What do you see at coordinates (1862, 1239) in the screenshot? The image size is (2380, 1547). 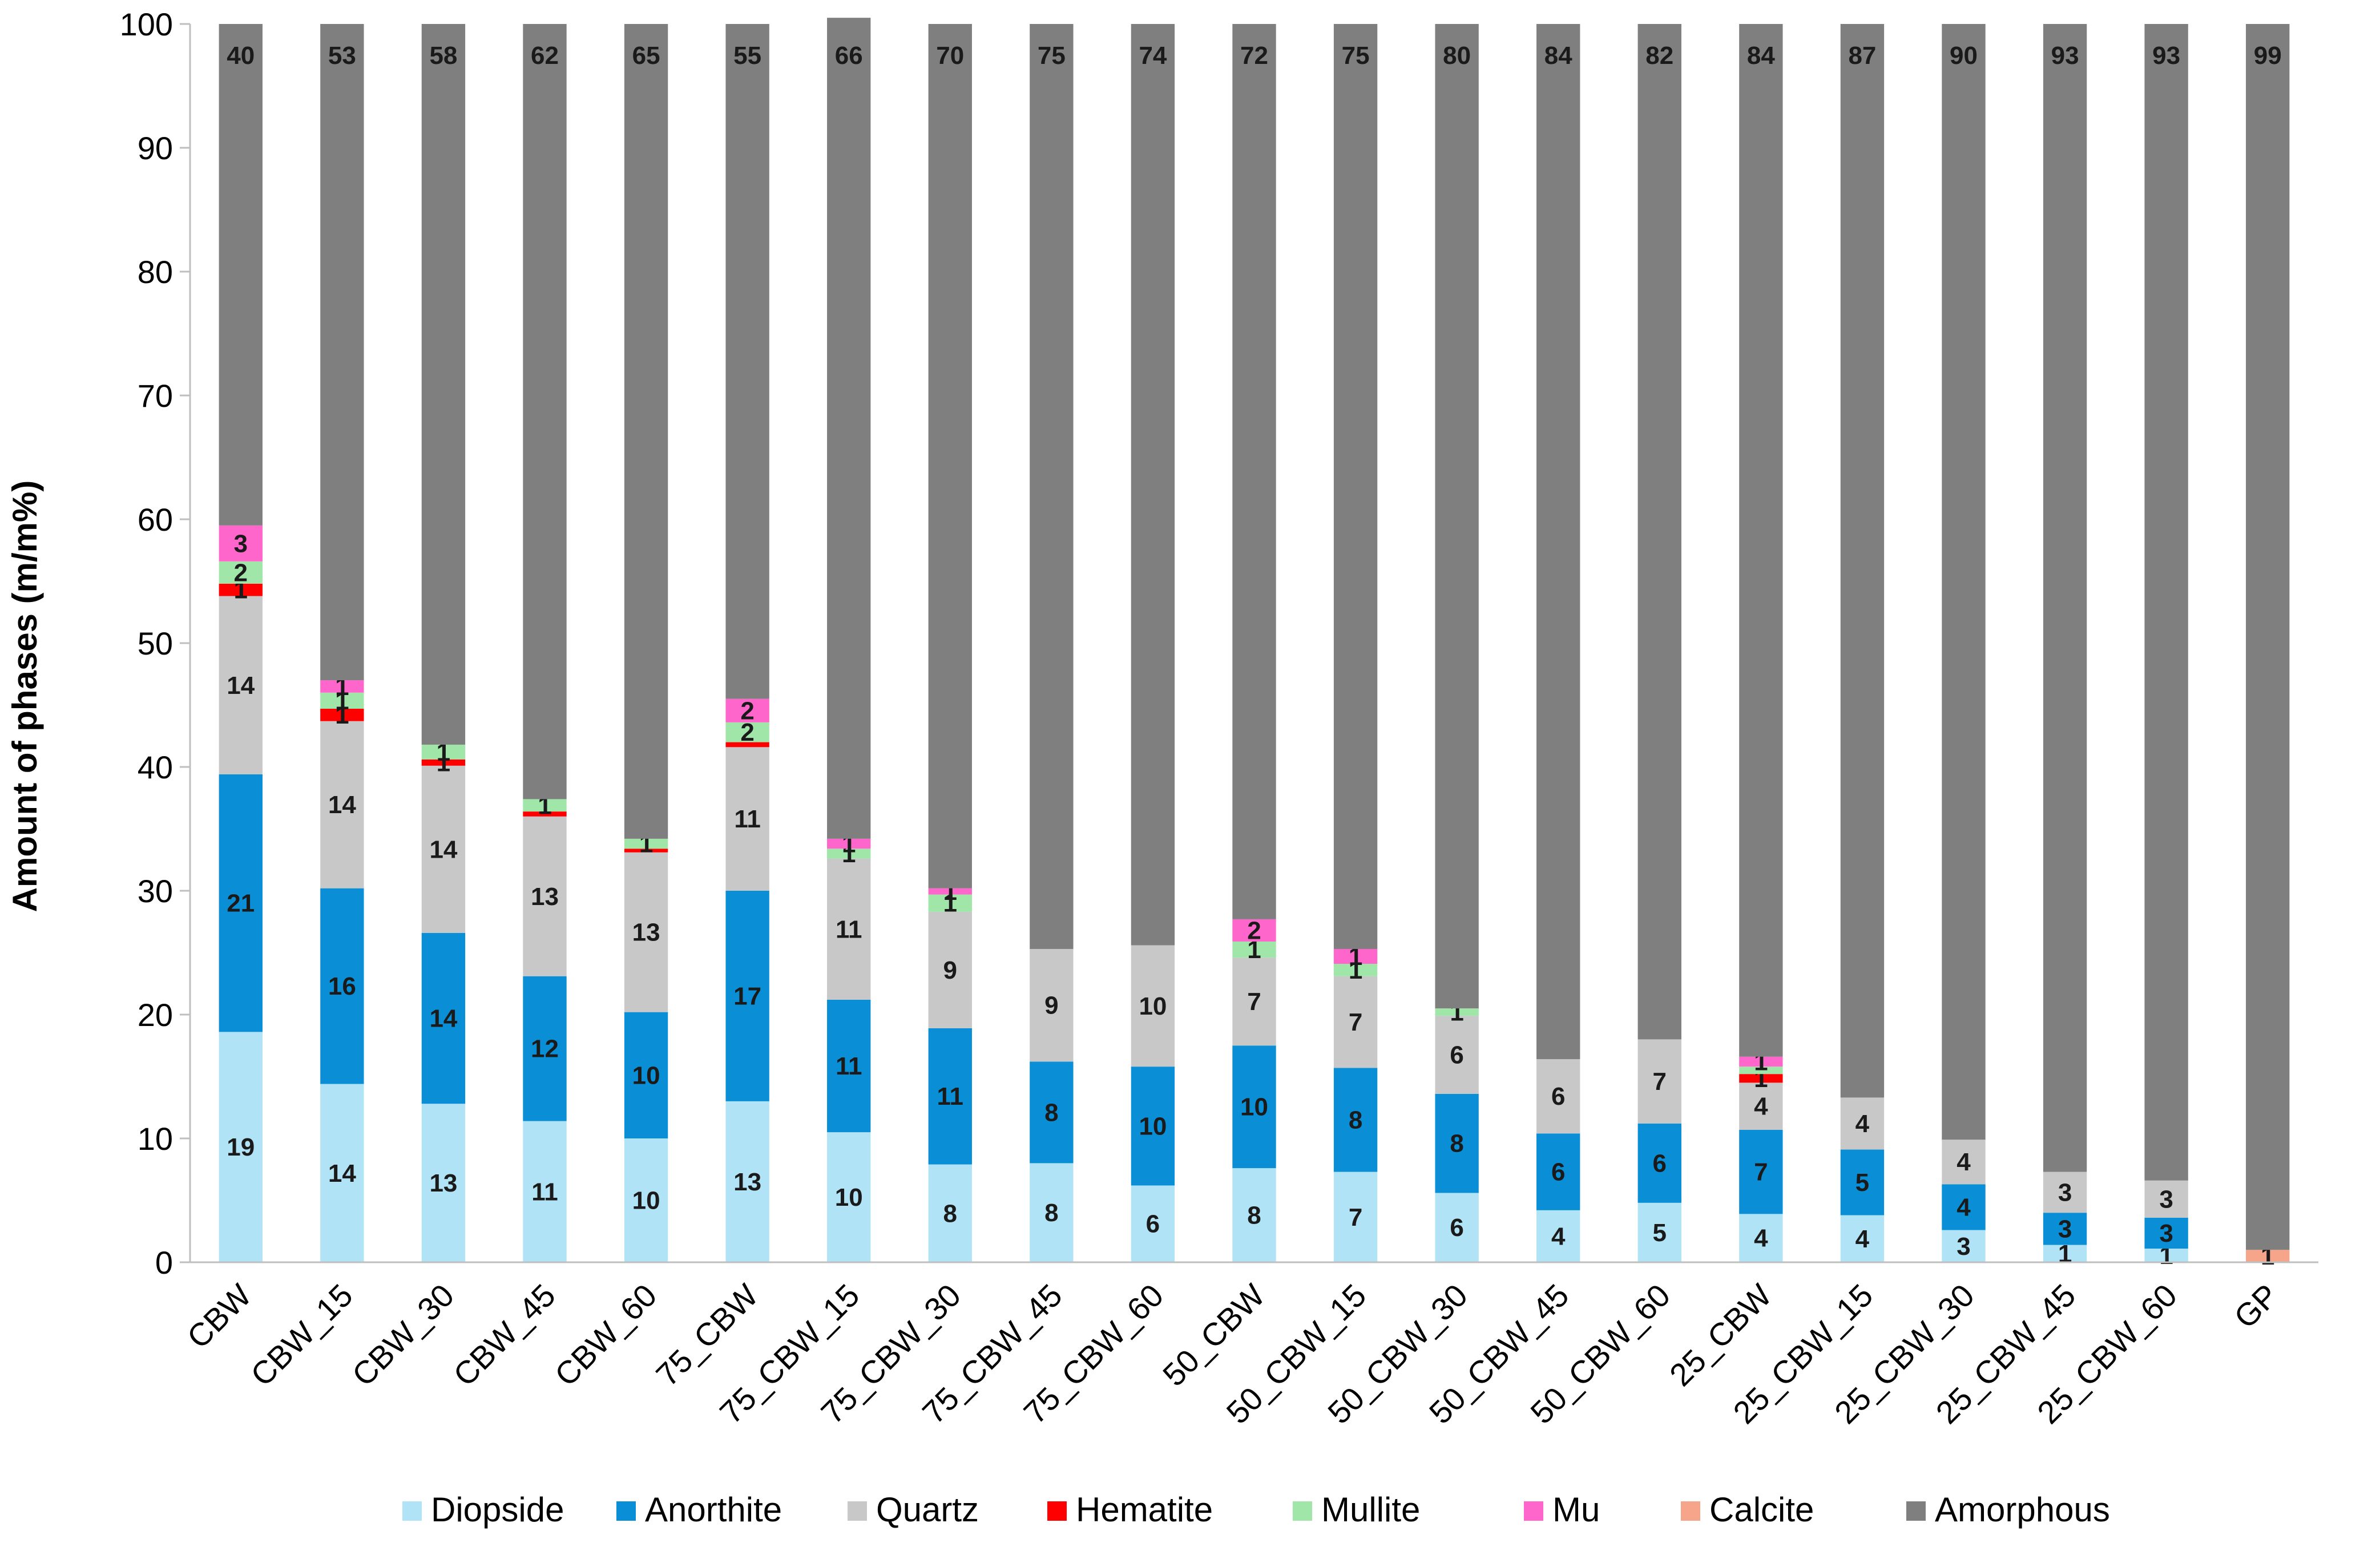 I see `data-label-diopside: 4` at bounding box center [1862, 1239].